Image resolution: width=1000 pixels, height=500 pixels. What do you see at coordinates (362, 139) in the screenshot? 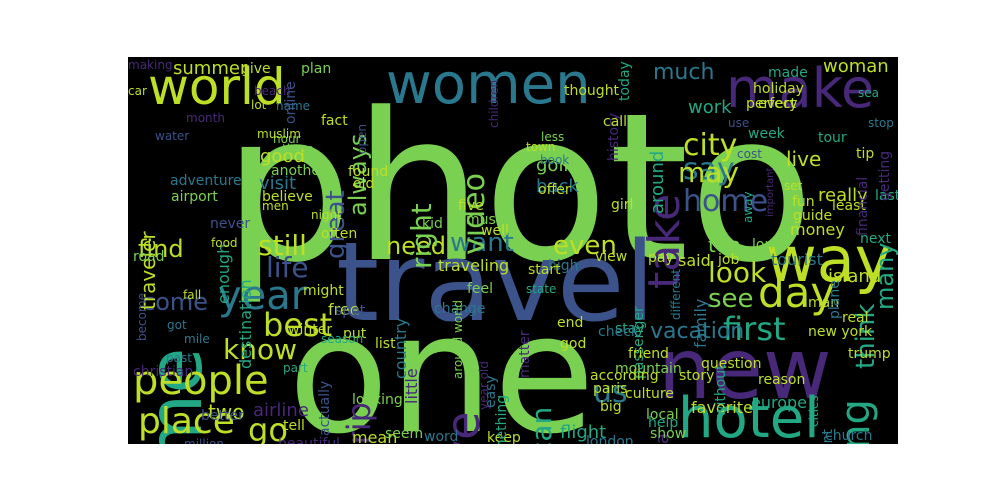
I see `word-open: open` at bounding box center [362, 139].